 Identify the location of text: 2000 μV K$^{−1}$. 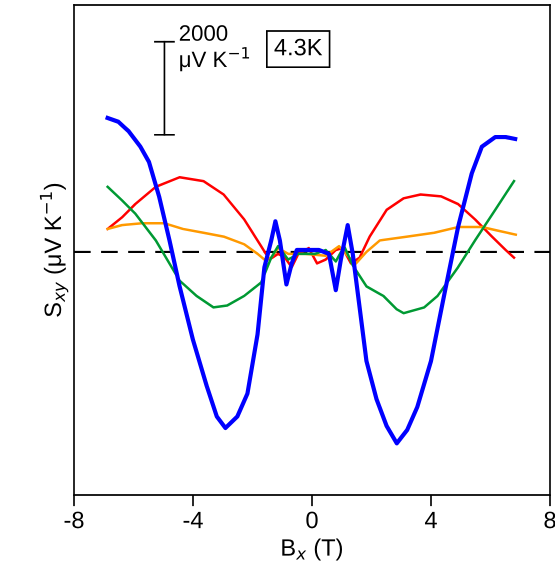
(215, 48).